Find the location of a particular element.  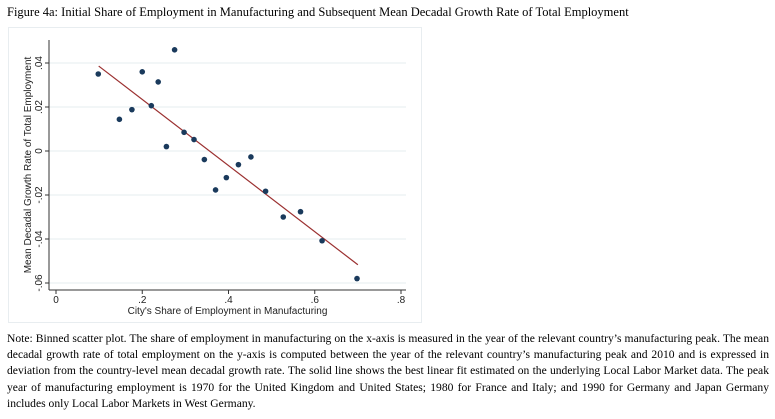

x-tick-label: 0 is located at coordinates (56, 300).